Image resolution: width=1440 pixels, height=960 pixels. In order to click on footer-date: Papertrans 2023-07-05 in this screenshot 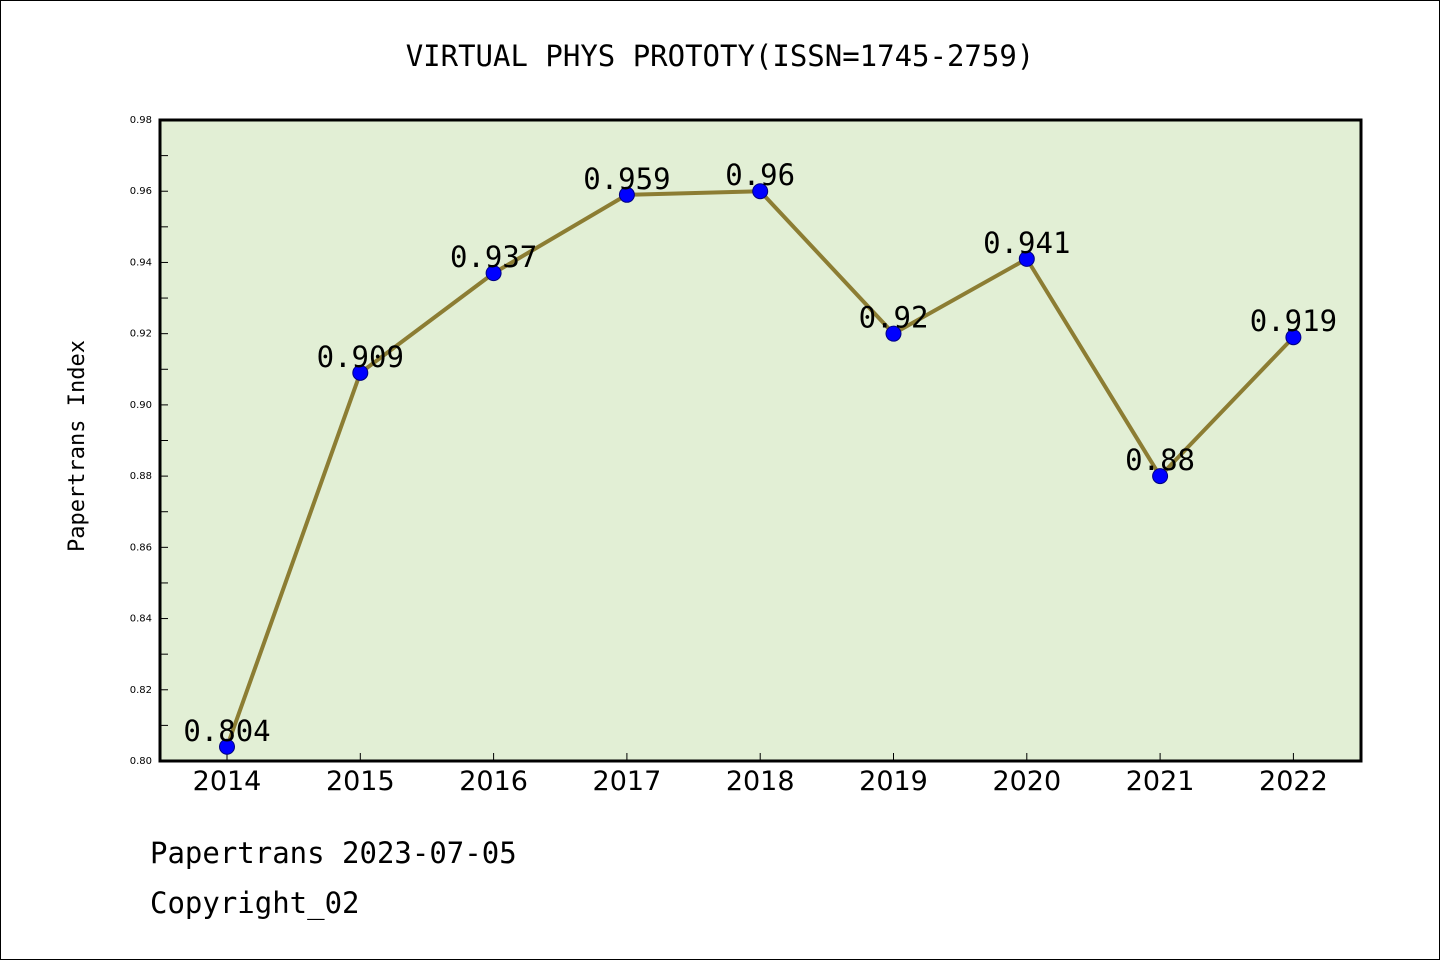, I will do `click(333, 853)`.